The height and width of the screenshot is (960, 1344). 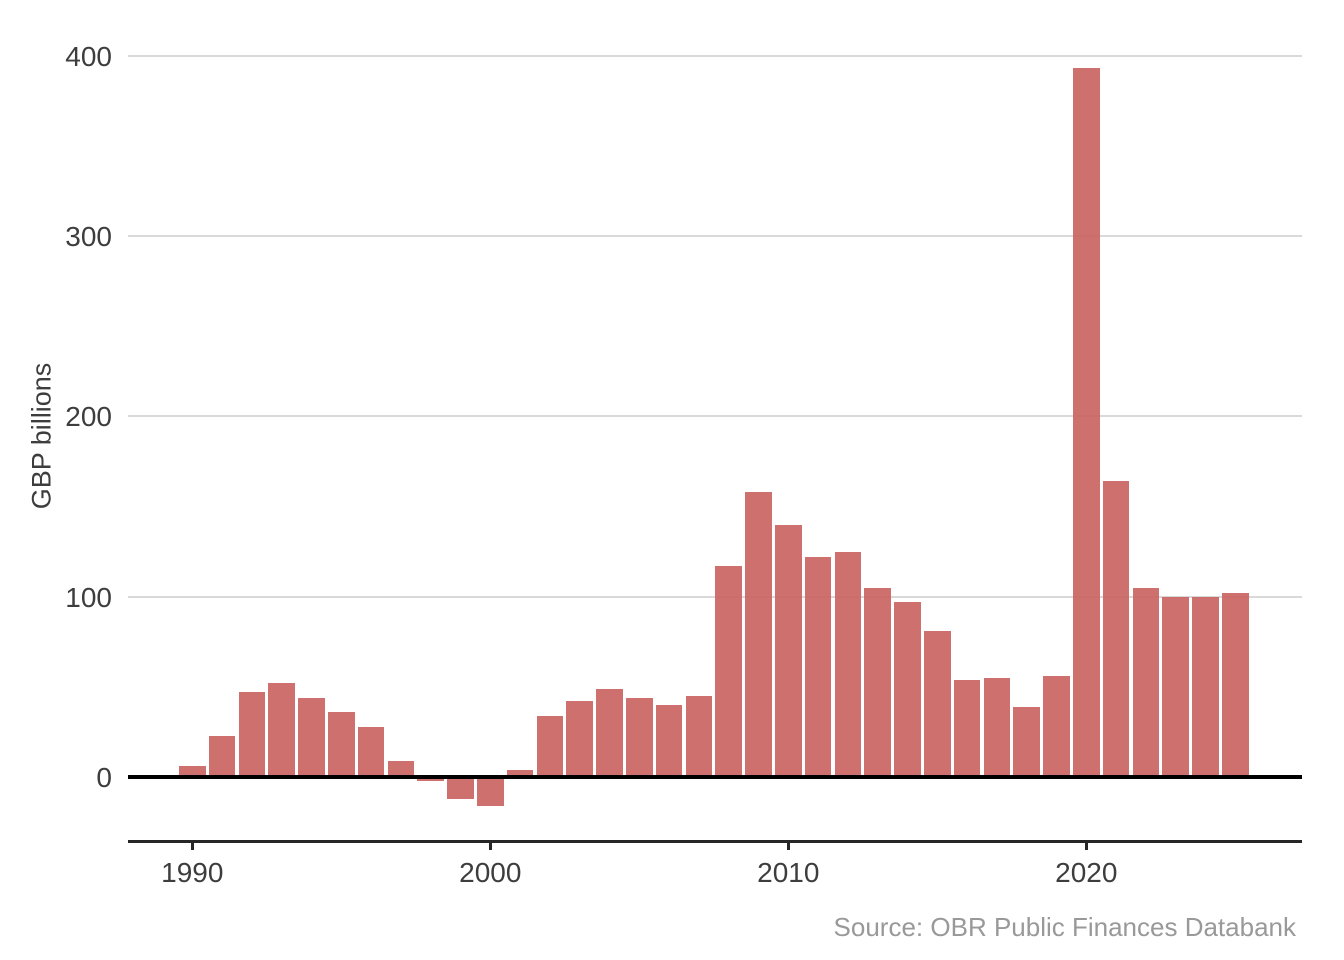 What do you see at coordinates (907, 689) in the screenshot?
I see `bar-2014` at bounding box center [907, 689].